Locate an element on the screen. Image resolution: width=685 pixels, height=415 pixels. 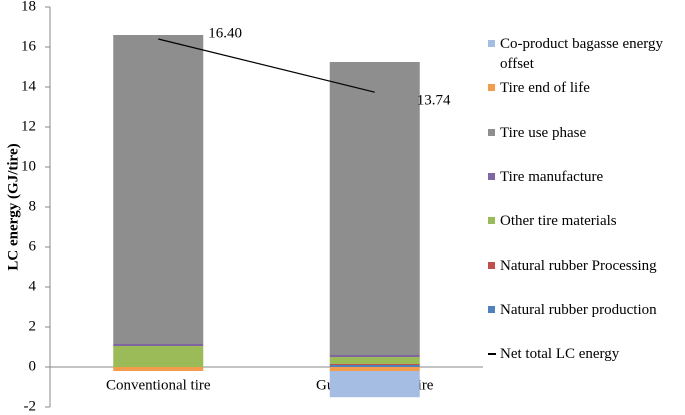
legend-item: Co-product bagasse energy offset is located at coordinates (584, 54).